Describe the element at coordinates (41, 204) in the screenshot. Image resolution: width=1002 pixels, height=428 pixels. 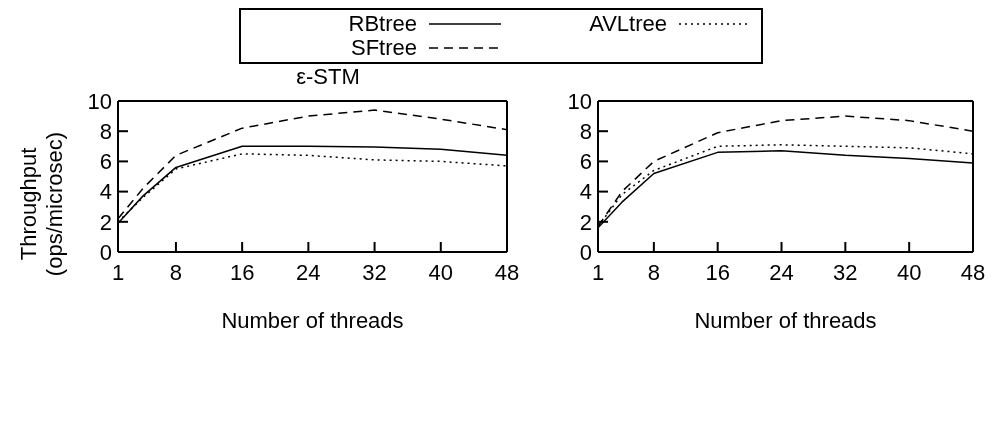
I see `y-axis-title: Throughput (ops/microsec)` at that location.